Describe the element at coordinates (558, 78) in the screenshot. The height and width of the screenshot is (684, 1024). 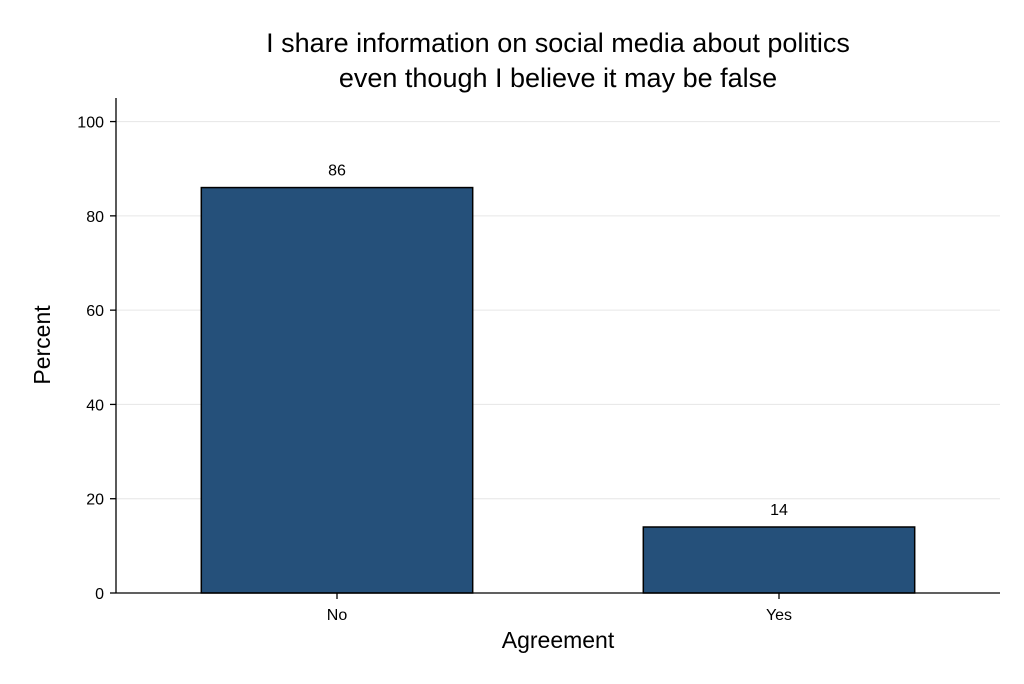
I see `chart-title-line-2: even though I believe it may be false` at that location.